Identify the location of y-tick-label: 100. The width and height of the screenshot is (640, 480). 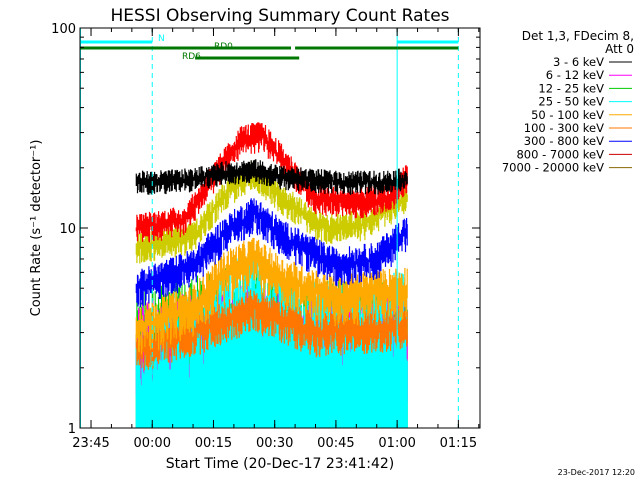
(63, 29).